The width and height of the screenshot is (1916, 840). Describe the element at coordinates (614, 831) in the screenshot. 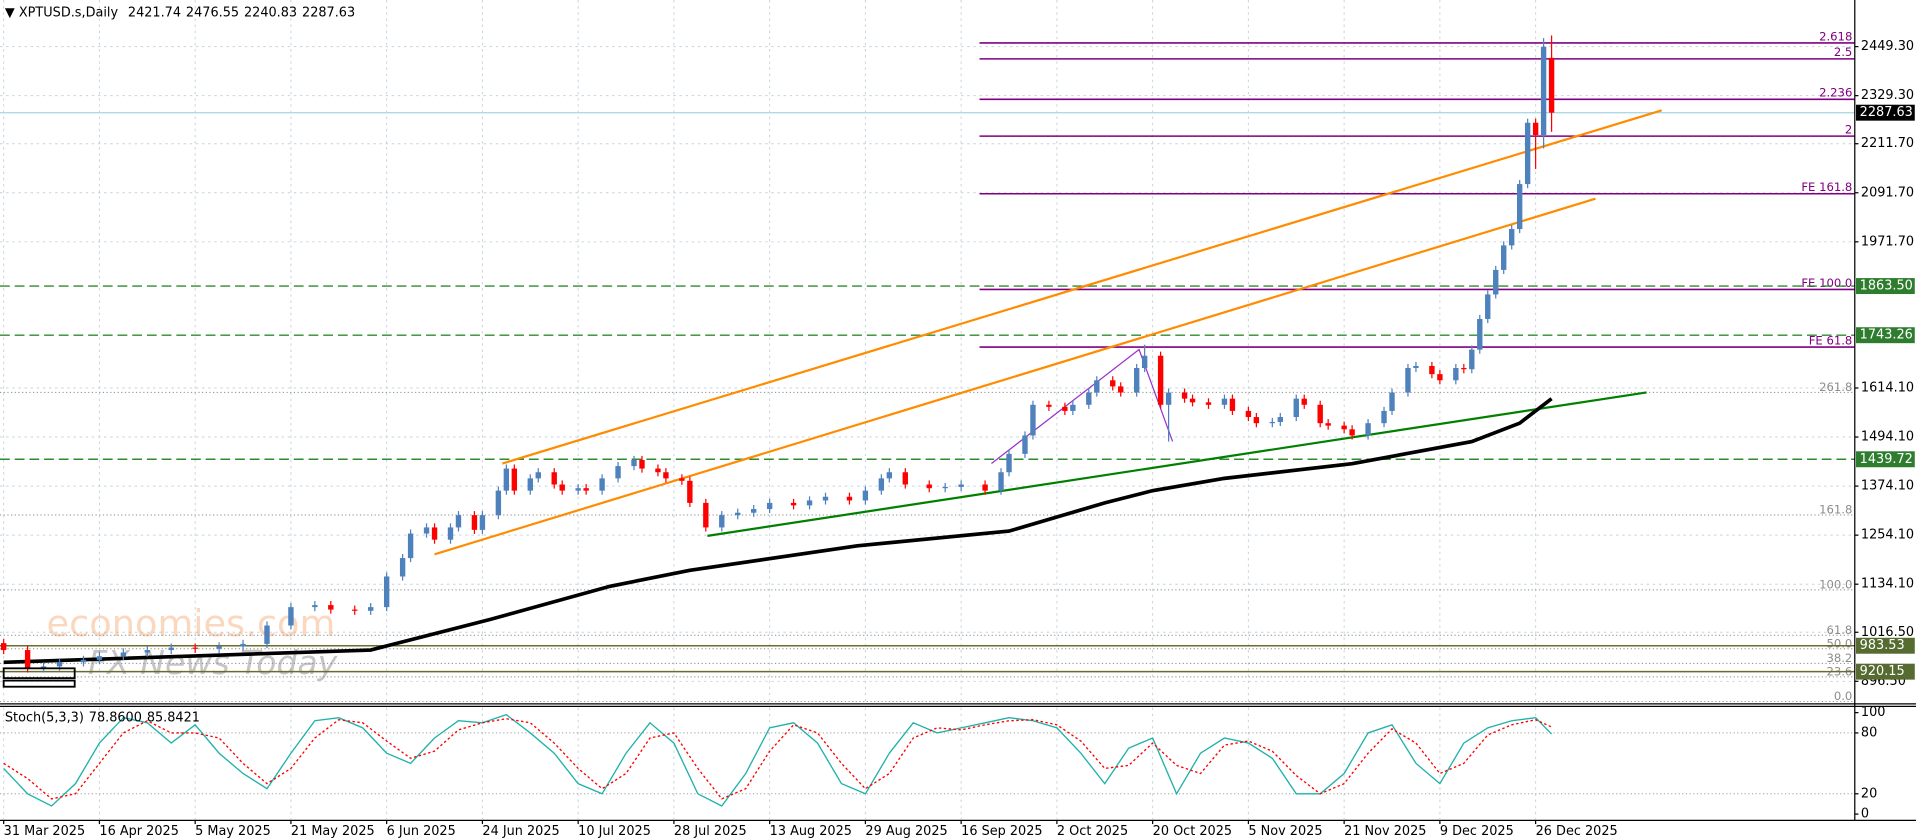

I see `x-tick-label: 10 Jul 2025` at that location.